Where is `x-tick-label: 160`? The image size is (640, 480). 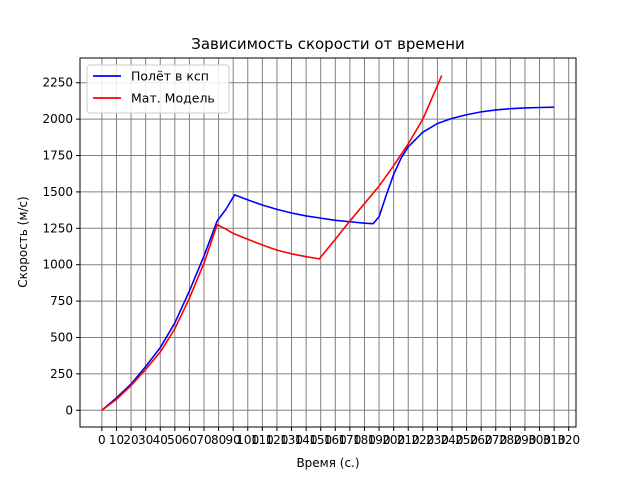 x-tick-label: 160 is located at coordinates (335, 440).